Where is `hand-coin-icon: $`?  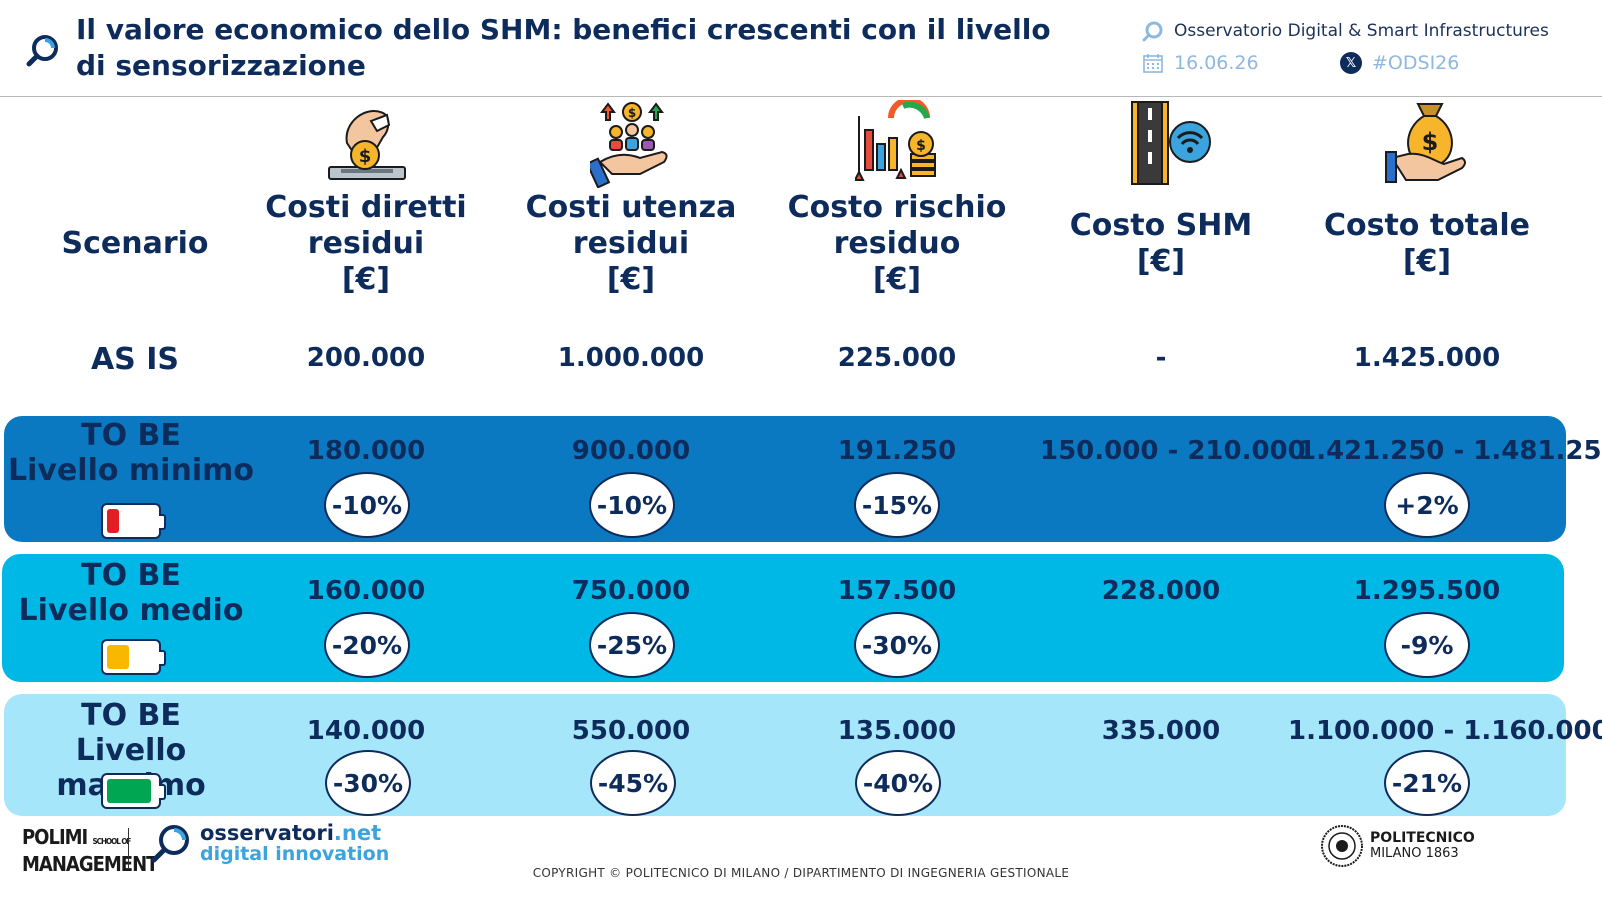
hand-coin-icon: $ is located at coordinates (367, 145).